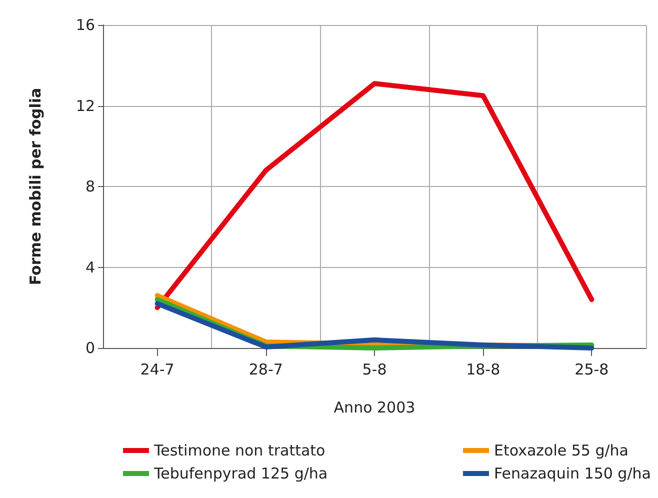  I want to click on x-tick-label: 5-8, so click(374, 369).